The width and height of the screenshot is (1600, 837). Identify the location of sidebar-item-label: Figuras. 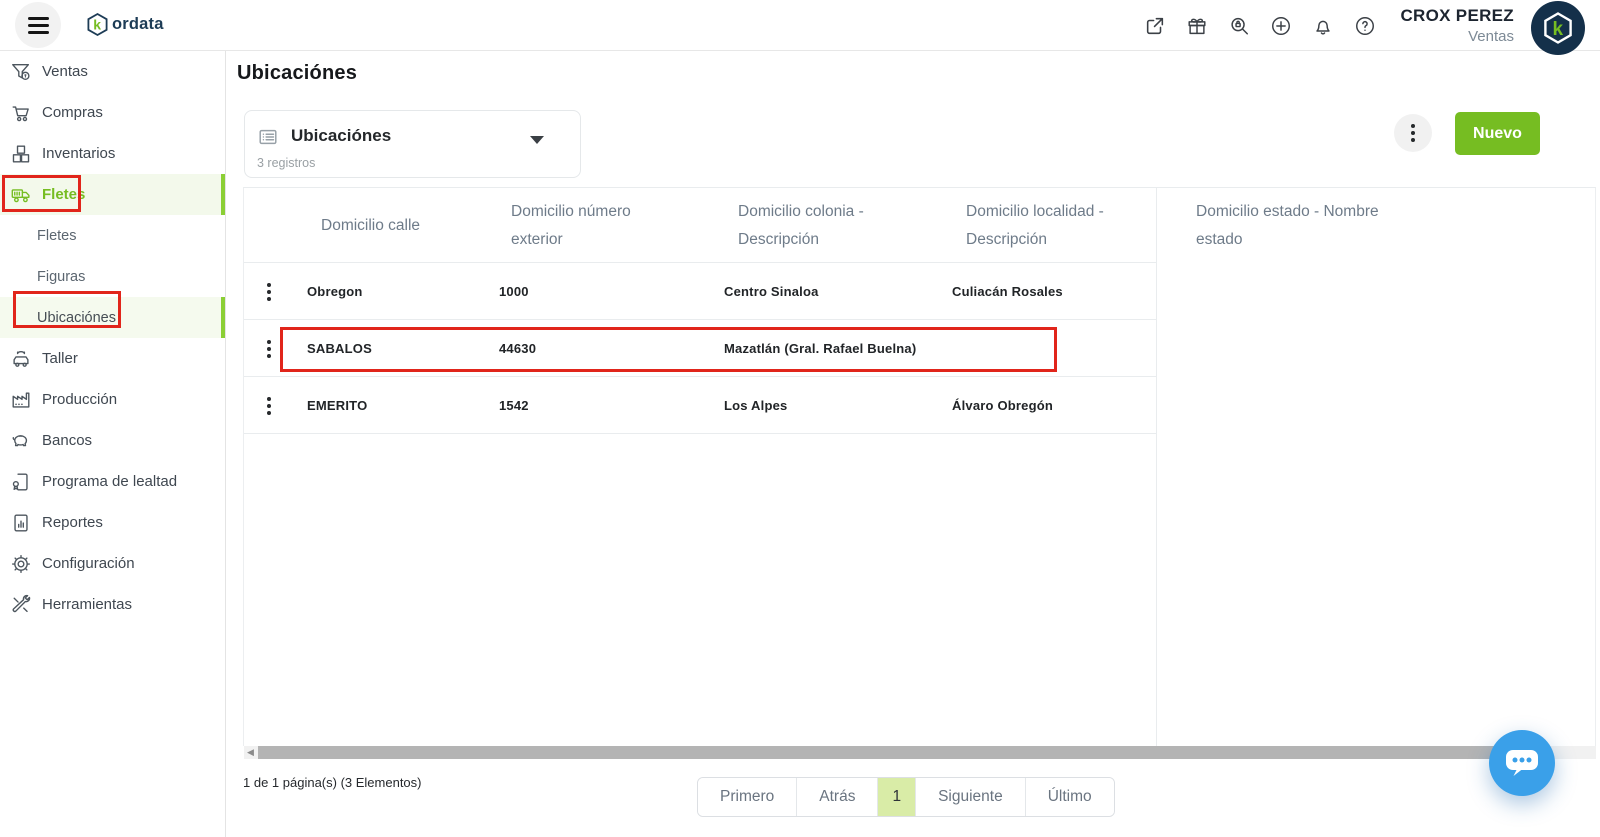
(61, 276).